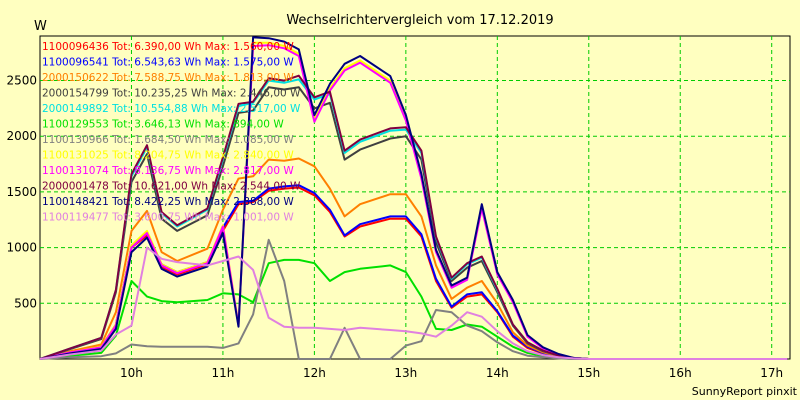  What do you see at coordinates (25, 303) in the screenshot?
I see `y-tick-label: 500` at bounding box center [25, 303].